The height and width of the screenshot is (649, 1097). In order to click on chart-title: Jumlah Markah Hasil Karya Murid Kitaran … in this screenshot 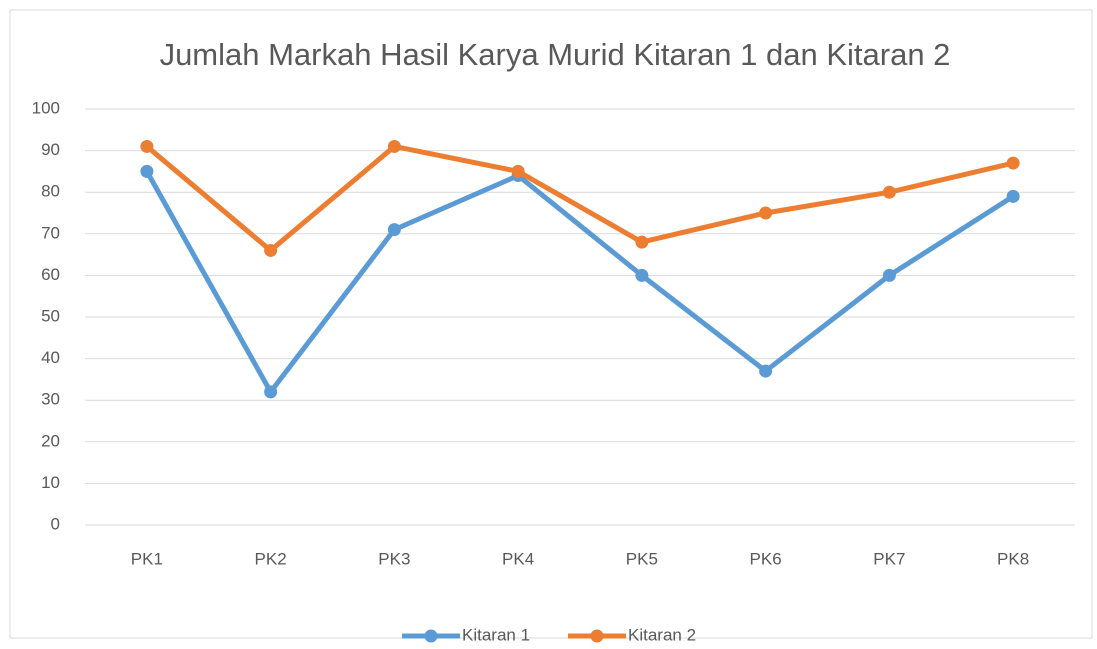, I will do `click(555, 54)`.